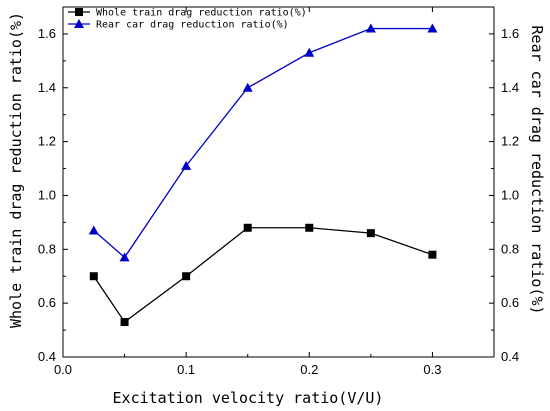 Image resolution: width=550 pixels, height=411 pixels. What do you see at coordinates (201, 13) in the screenshot?
I see `legend-label: Whole train drag reduction ratio(%)` at bounding box center [201, 13].